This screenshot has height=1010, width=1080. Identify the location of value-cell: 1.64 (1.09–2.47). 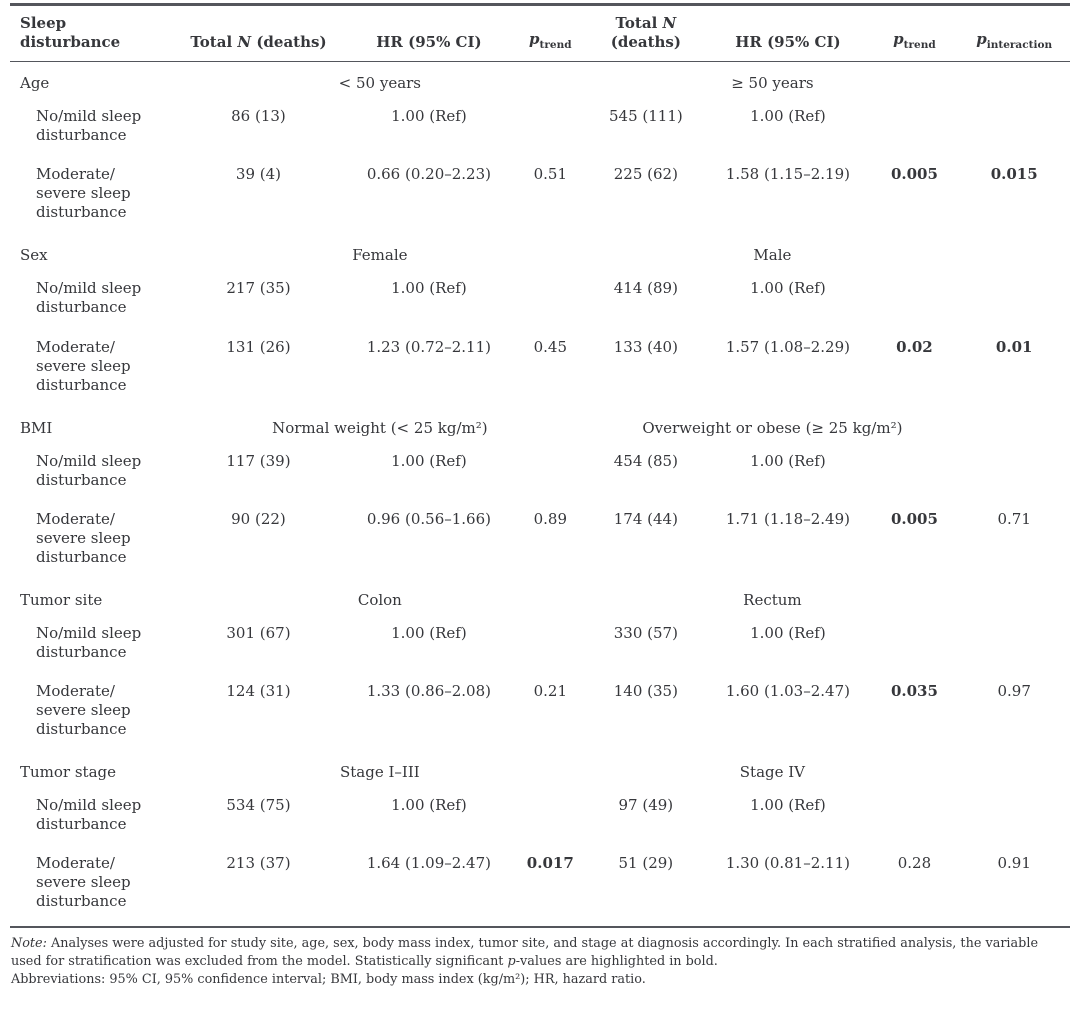
(429, 887).